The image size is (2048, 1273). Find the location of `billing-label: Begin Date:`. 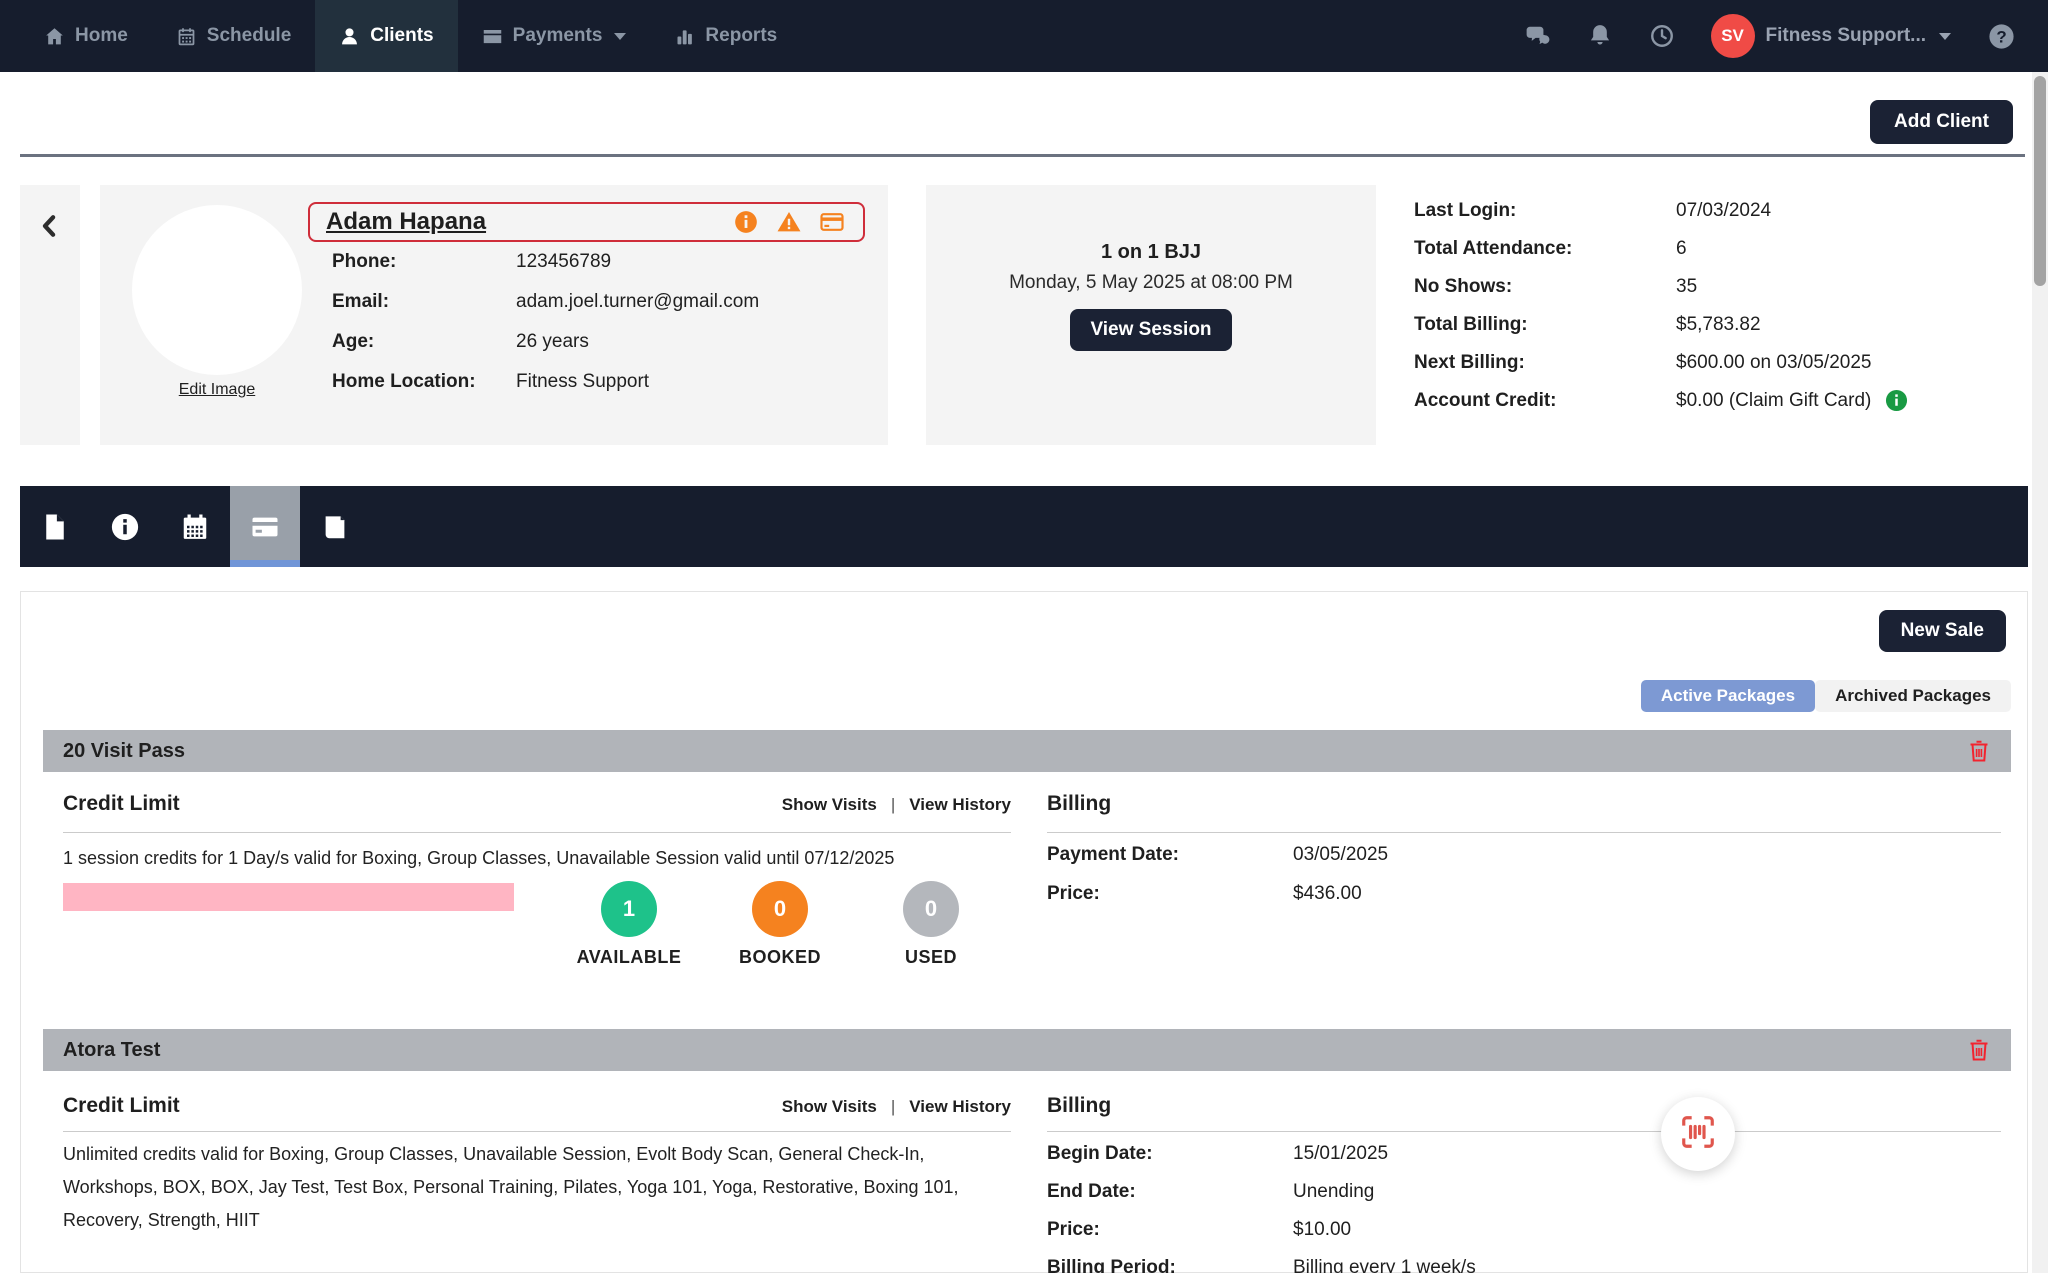

billing-label: Begin Date: is located at coordinates (1100, 1153).